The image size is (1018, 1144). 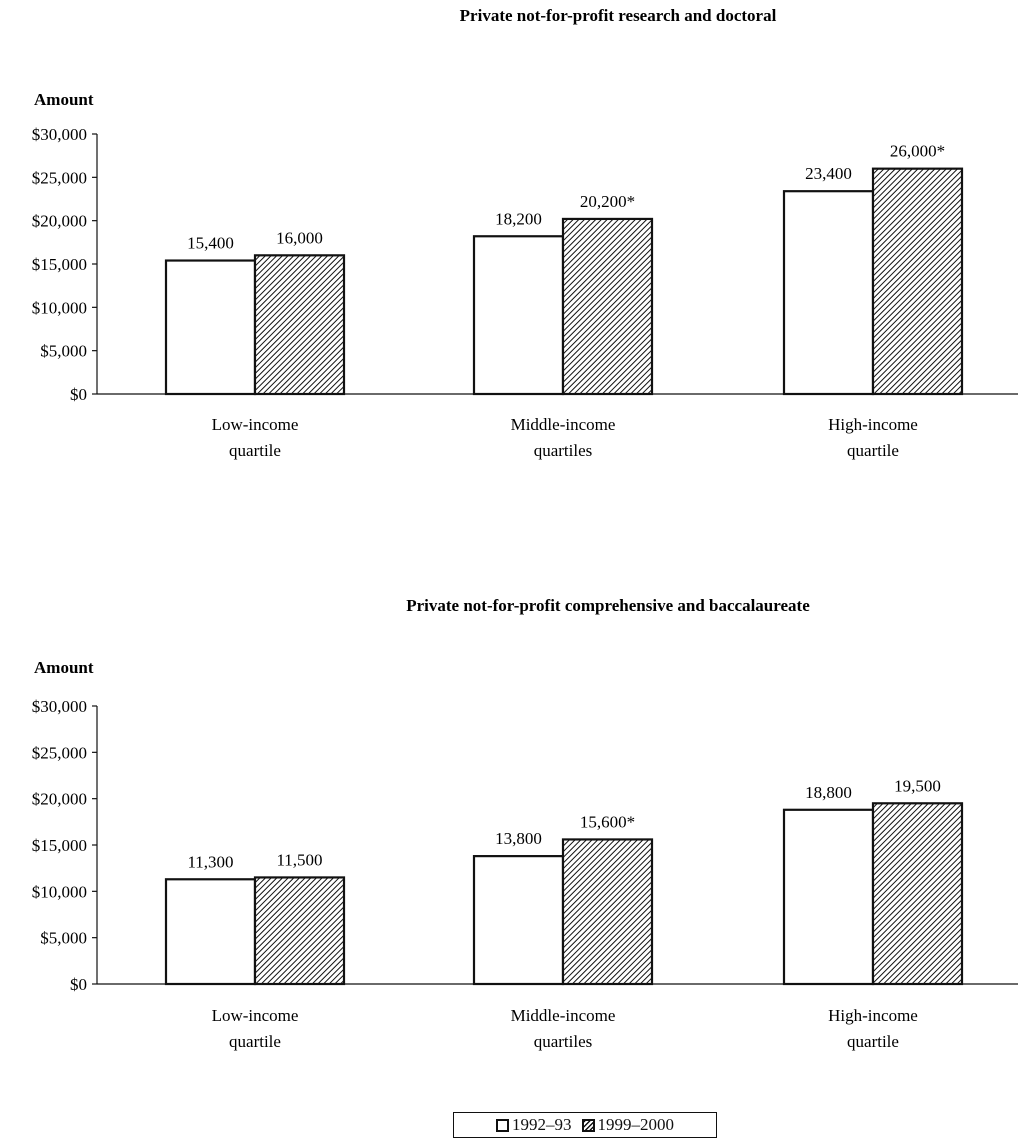 What do you see at coordinates (828, 792) in the screenshot?
I see `data-label: 18,800` at bounding box center [828, 792].